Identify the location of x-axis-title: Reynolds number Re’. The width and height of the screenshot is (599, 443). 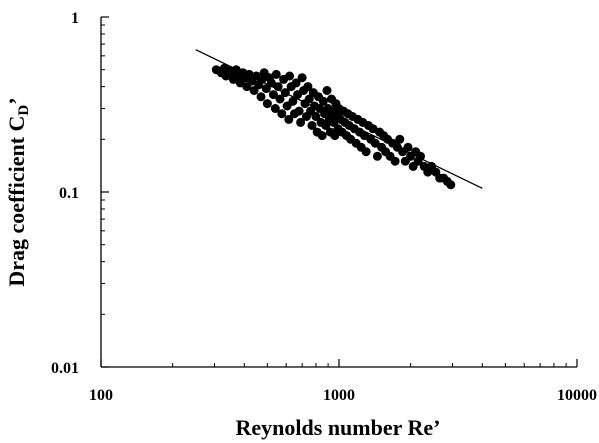
(338, 427).